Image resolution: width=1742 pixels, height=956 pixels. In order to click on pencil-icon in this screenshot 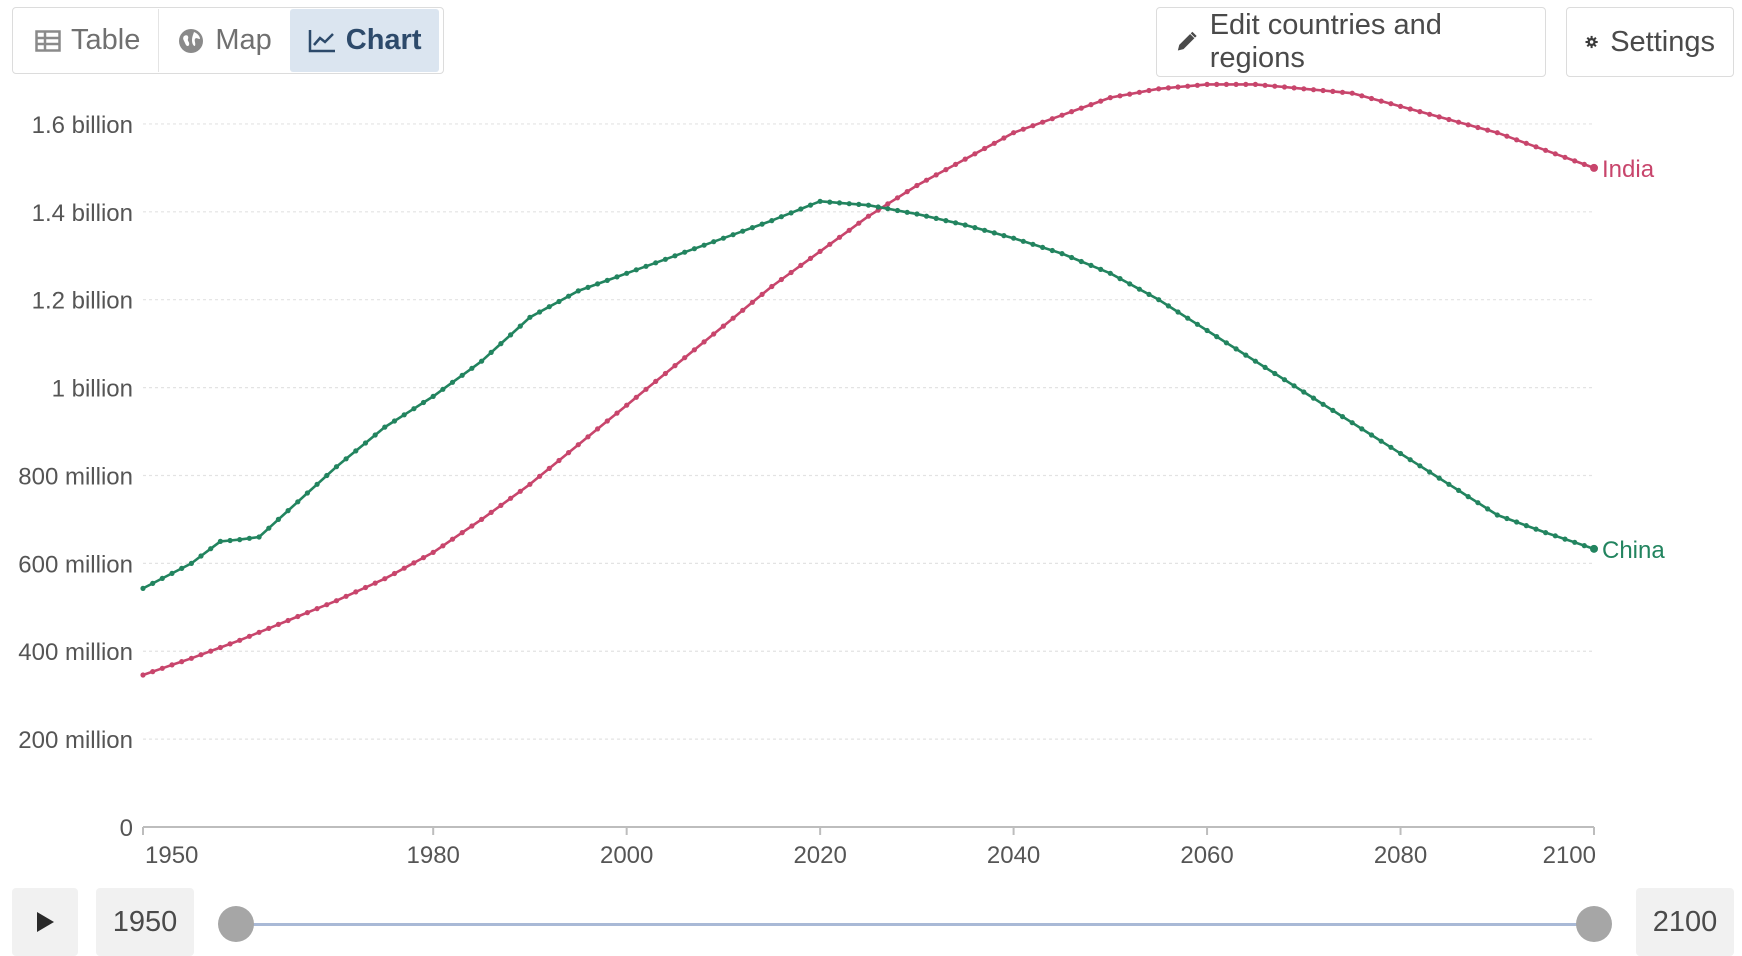, I will do `click(1187, 41)`.